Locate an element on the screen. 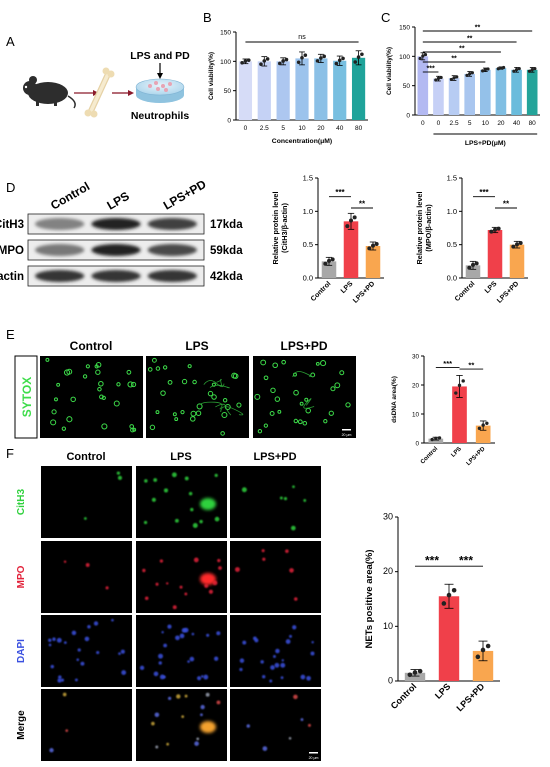 This screenshot has width=550, height=767. treatment-label: LPS and PD is located at coordinates (160, 56).